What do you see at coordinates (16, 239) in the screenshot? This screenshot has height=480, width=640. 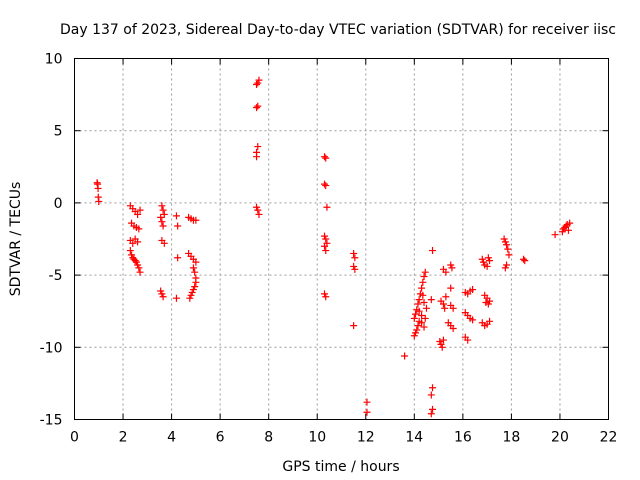 I see `y-axis-label: SDTVAR / TECUs` at bounding box center [16, 239].